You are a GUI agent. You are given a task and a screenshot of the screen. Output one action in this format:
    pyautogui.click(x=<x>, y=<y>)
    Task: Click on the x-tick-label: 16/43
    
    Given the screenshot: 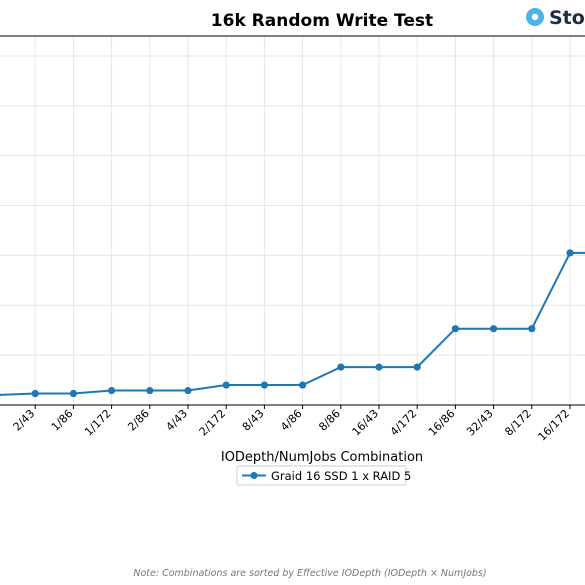 What is the action you would take?
    pyautogui.click(x=366, y=423)
    